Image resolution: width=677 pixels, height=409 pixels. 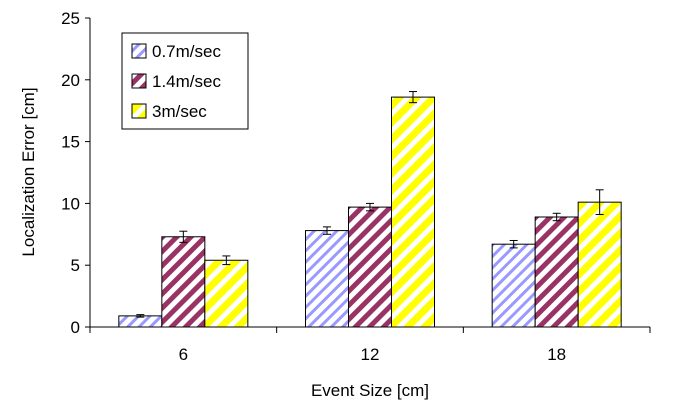 What do you see at coordinates (75, 327) in the screenshot?
I see `y-tick-label-0: 0` at bounding box center [75, 327].